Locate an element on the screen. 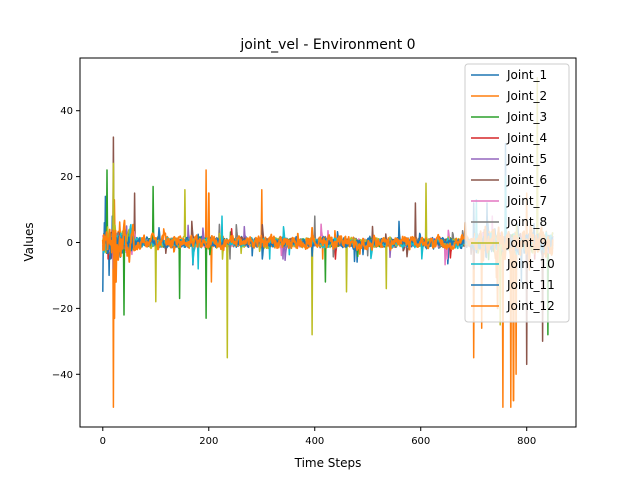 The width and height of the screenshot is (640, 484). legend-label: Joint_3 is located at coordinates (526, 117).